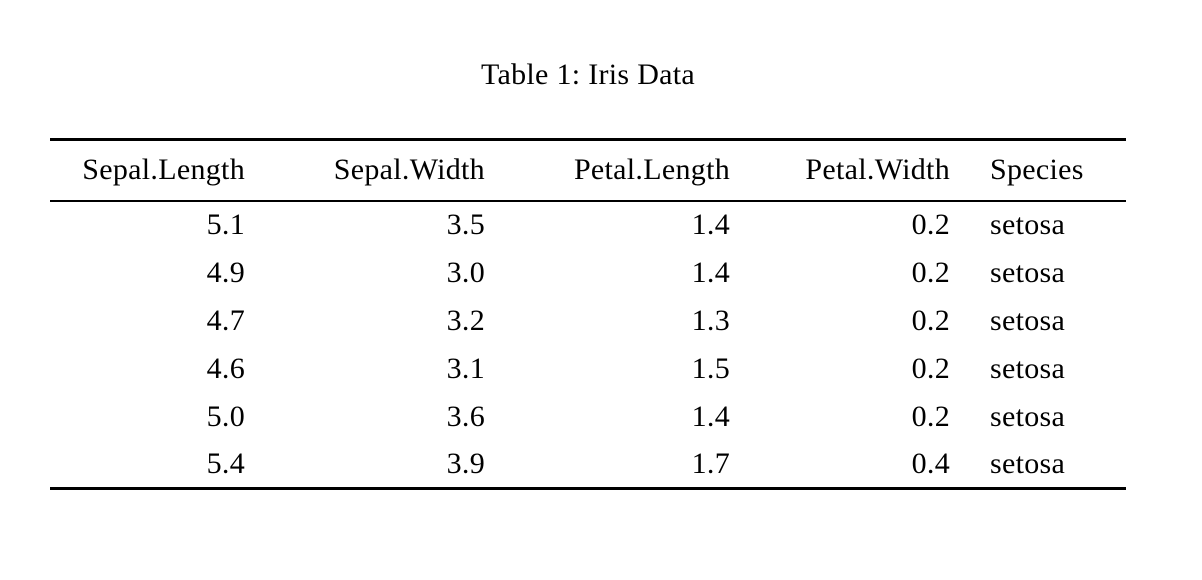  Describe the element at coordinates (588, 74) in the screenshot. I see `table-caption: Table 1: Iris Data` at that location.